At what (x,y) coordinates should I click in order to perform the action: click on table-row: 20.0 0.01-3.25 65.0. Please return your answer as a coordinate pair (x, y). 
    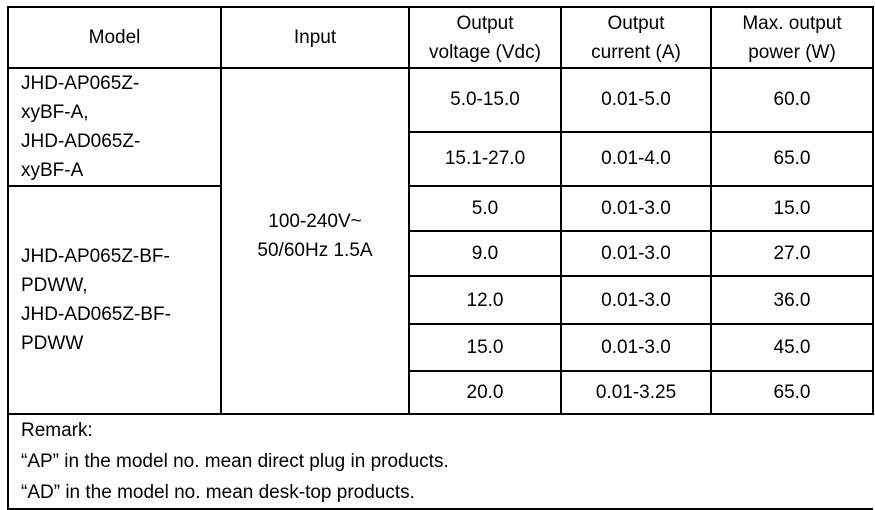
    Looking at the image, I should click on (441, 392).